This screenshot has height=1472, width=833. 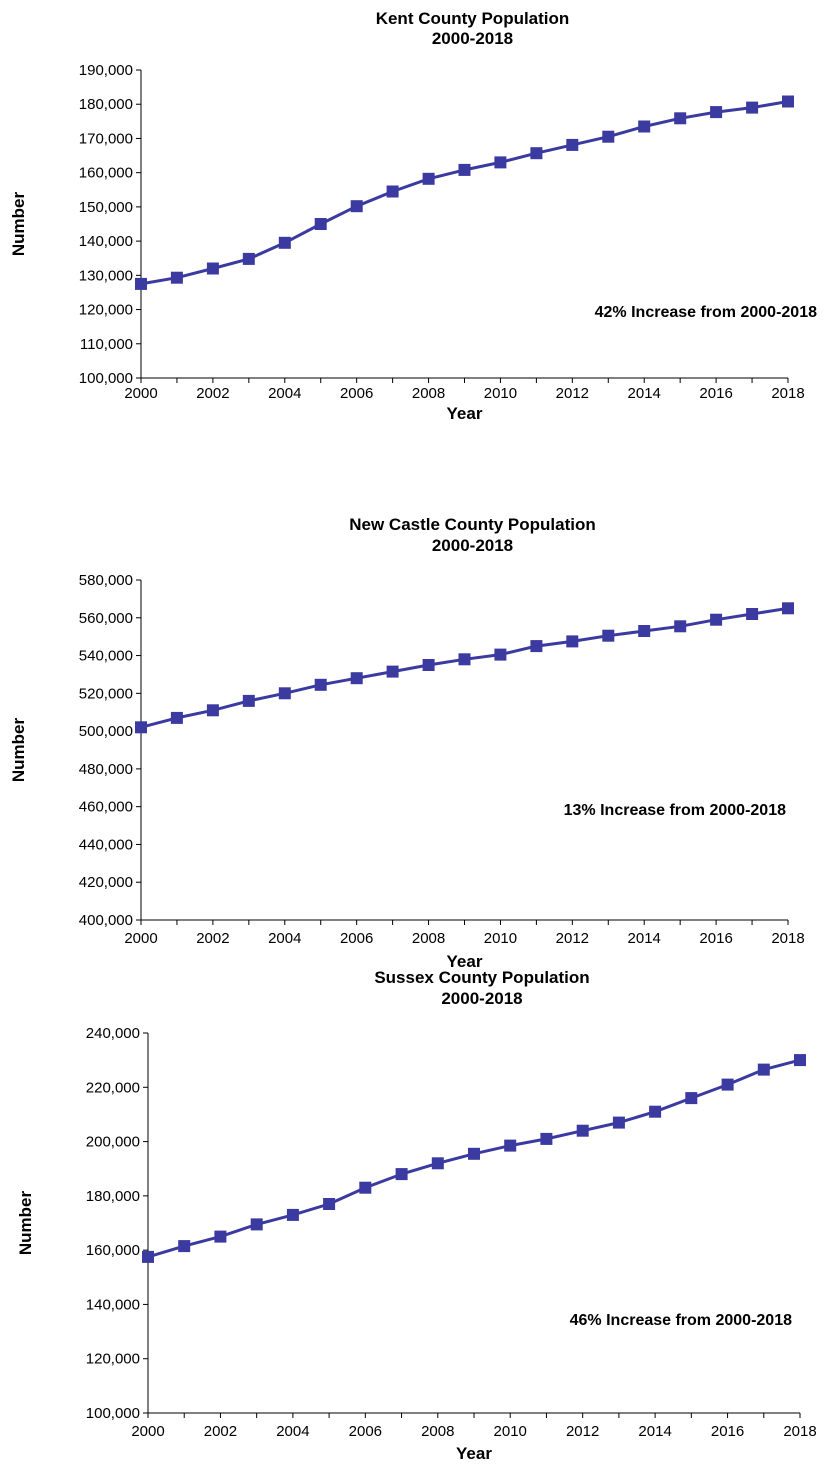 I want to click on increase-annotation: 13% Increase from 2000-2018, so click(x=675, y=810).